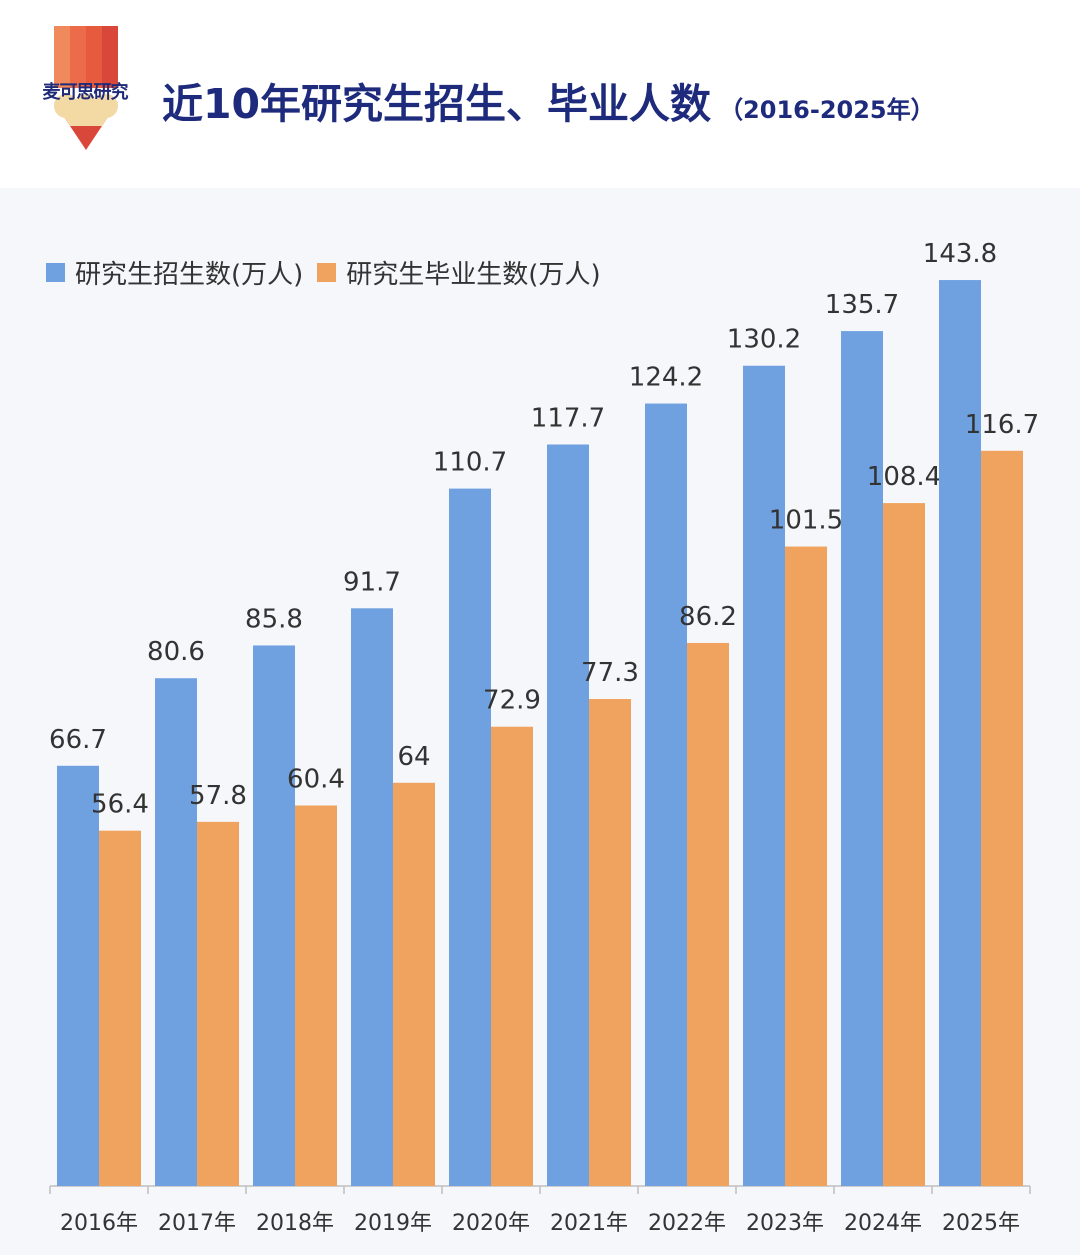  What do you see at coordinates (1002, 818) in the screenshot?
I see `bar-graduates-2025年` at bounding box center [1002, 818].